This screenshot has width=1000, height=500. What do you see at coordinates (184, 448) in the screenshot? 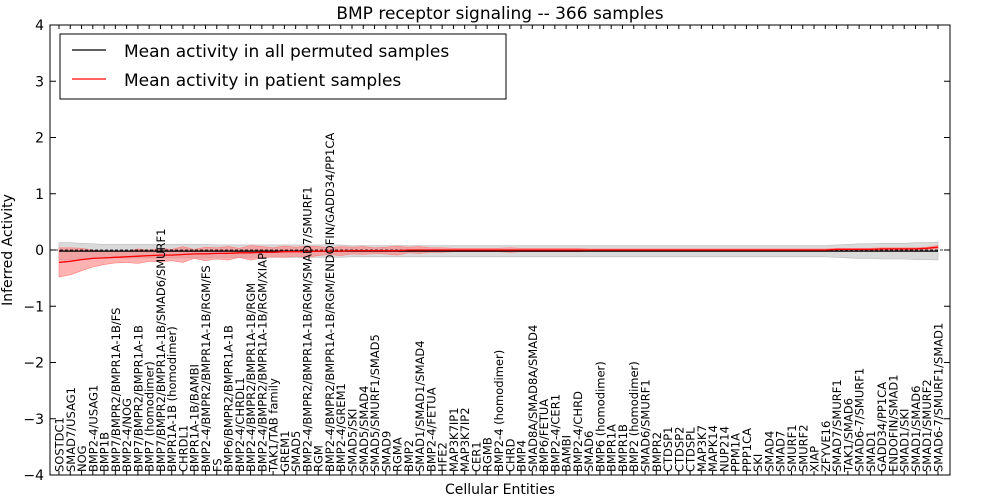
I see `x-tick-label: CHRDL1` at bounding box center [184, 448].